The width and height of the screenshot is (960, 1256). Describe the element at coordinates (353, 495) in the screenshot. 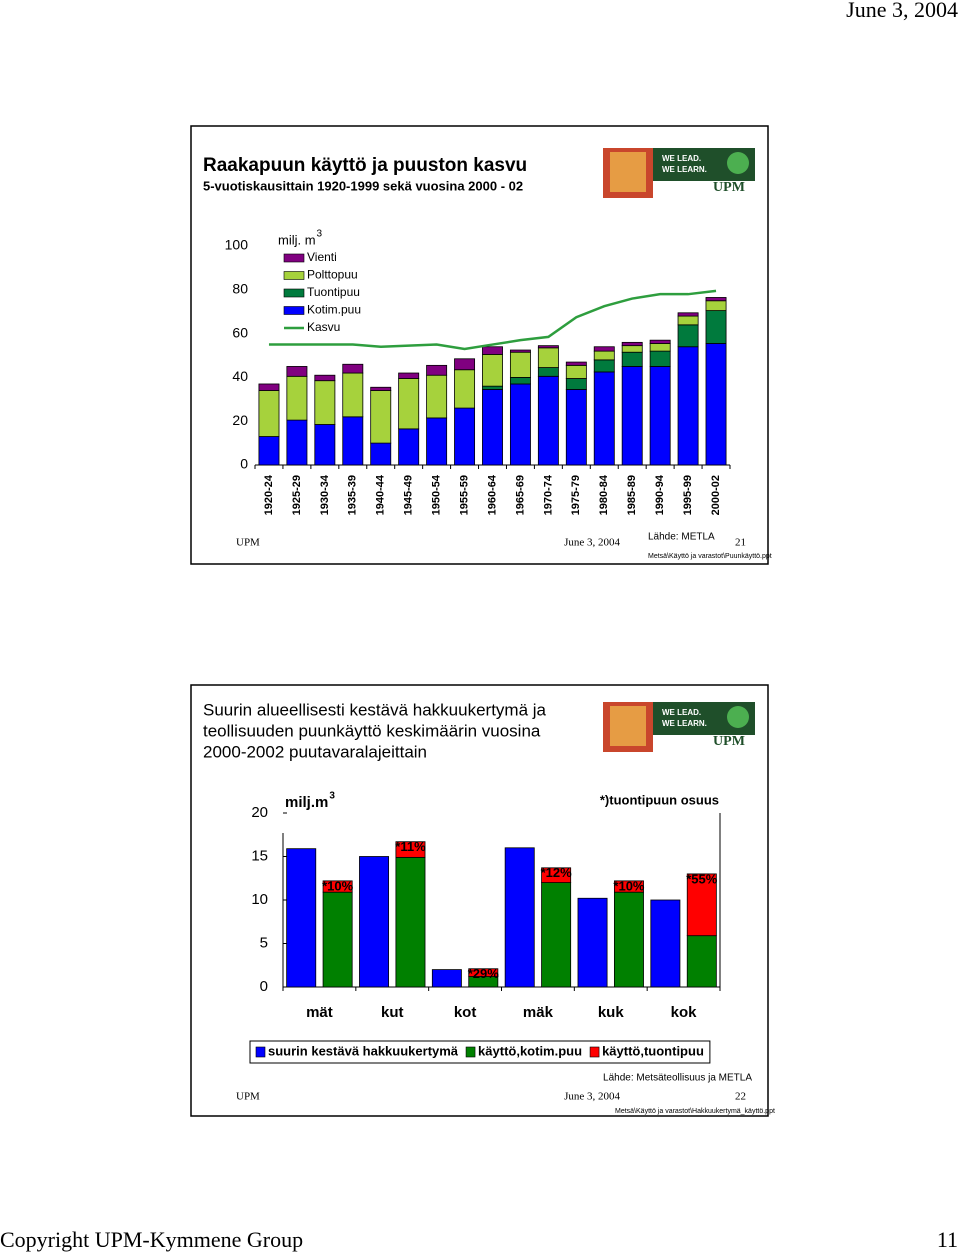

I see `x-tick-label: 1935-39` at that location.